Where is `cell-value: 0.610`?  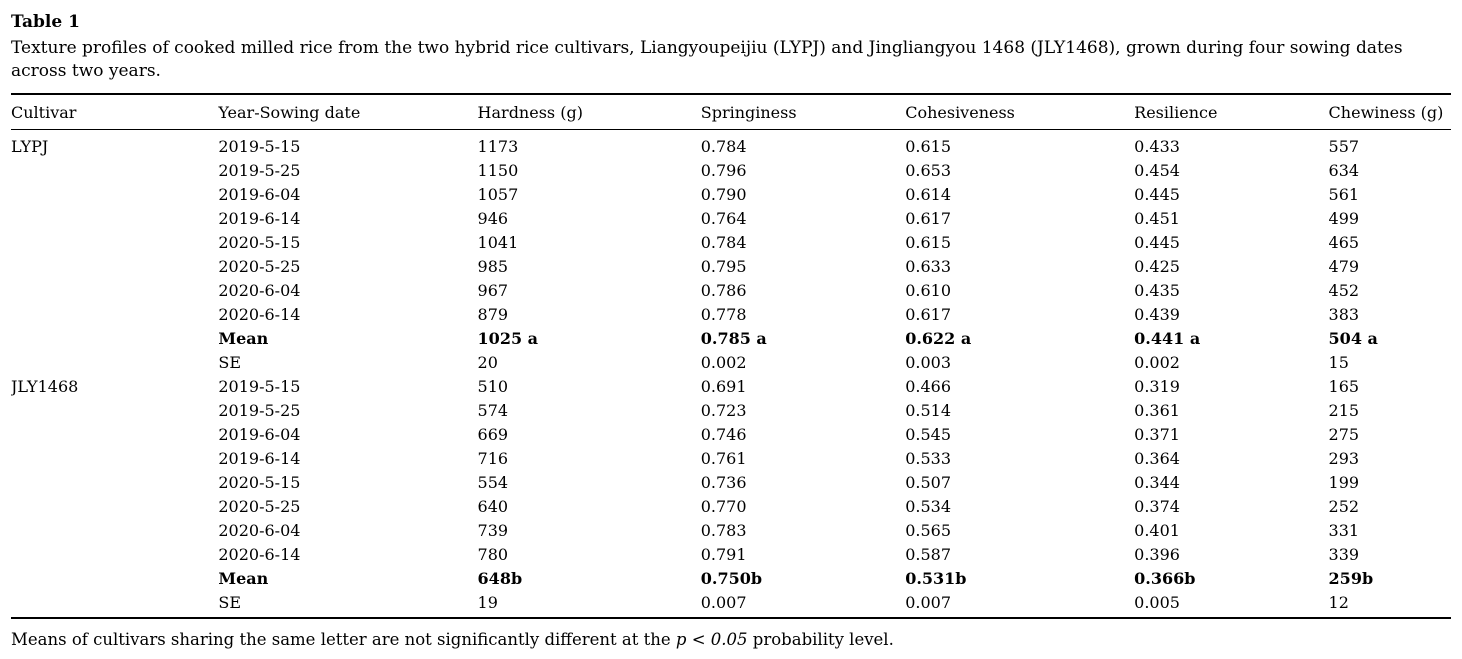
cell-value: 0.610 is located at coordinates (928, 290).